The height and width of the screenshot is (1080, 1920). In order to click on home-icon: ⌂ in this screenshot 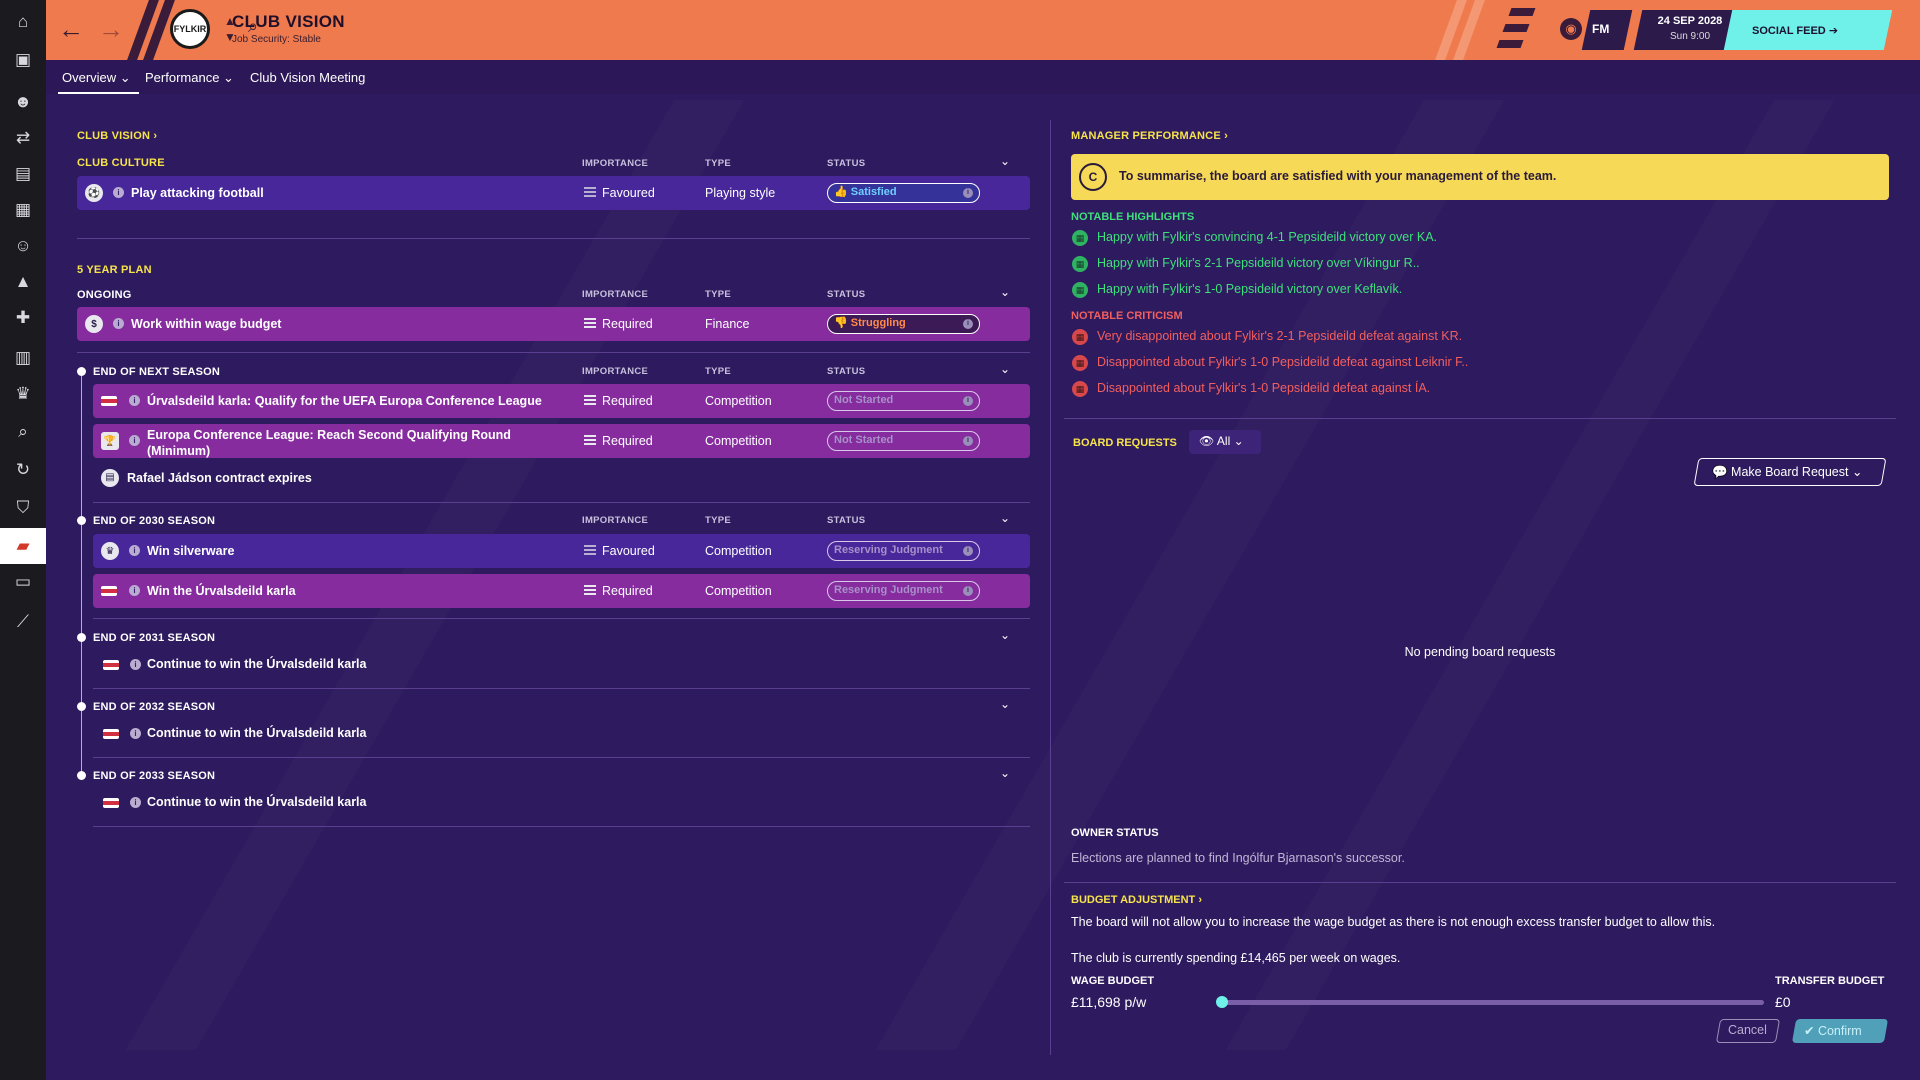, I will do `click(23, 21)`.